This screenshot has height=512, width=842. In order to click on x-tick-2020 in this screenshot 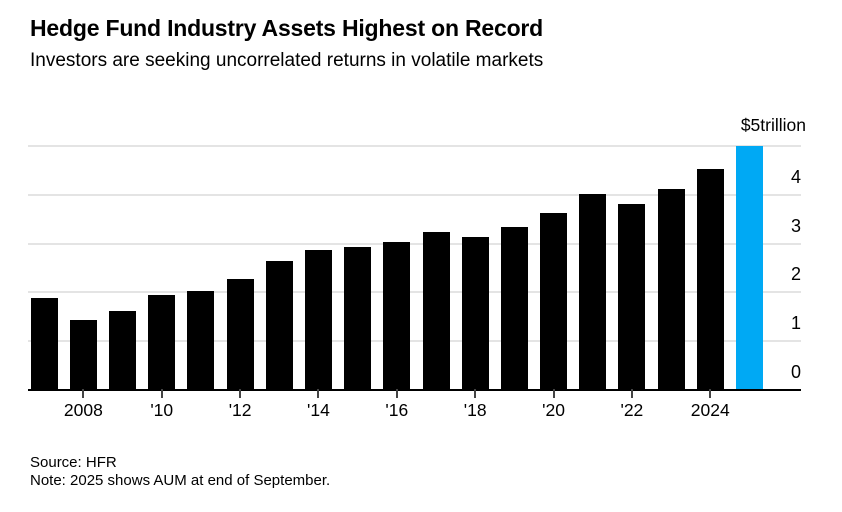, I will do `click(553, 393)`.